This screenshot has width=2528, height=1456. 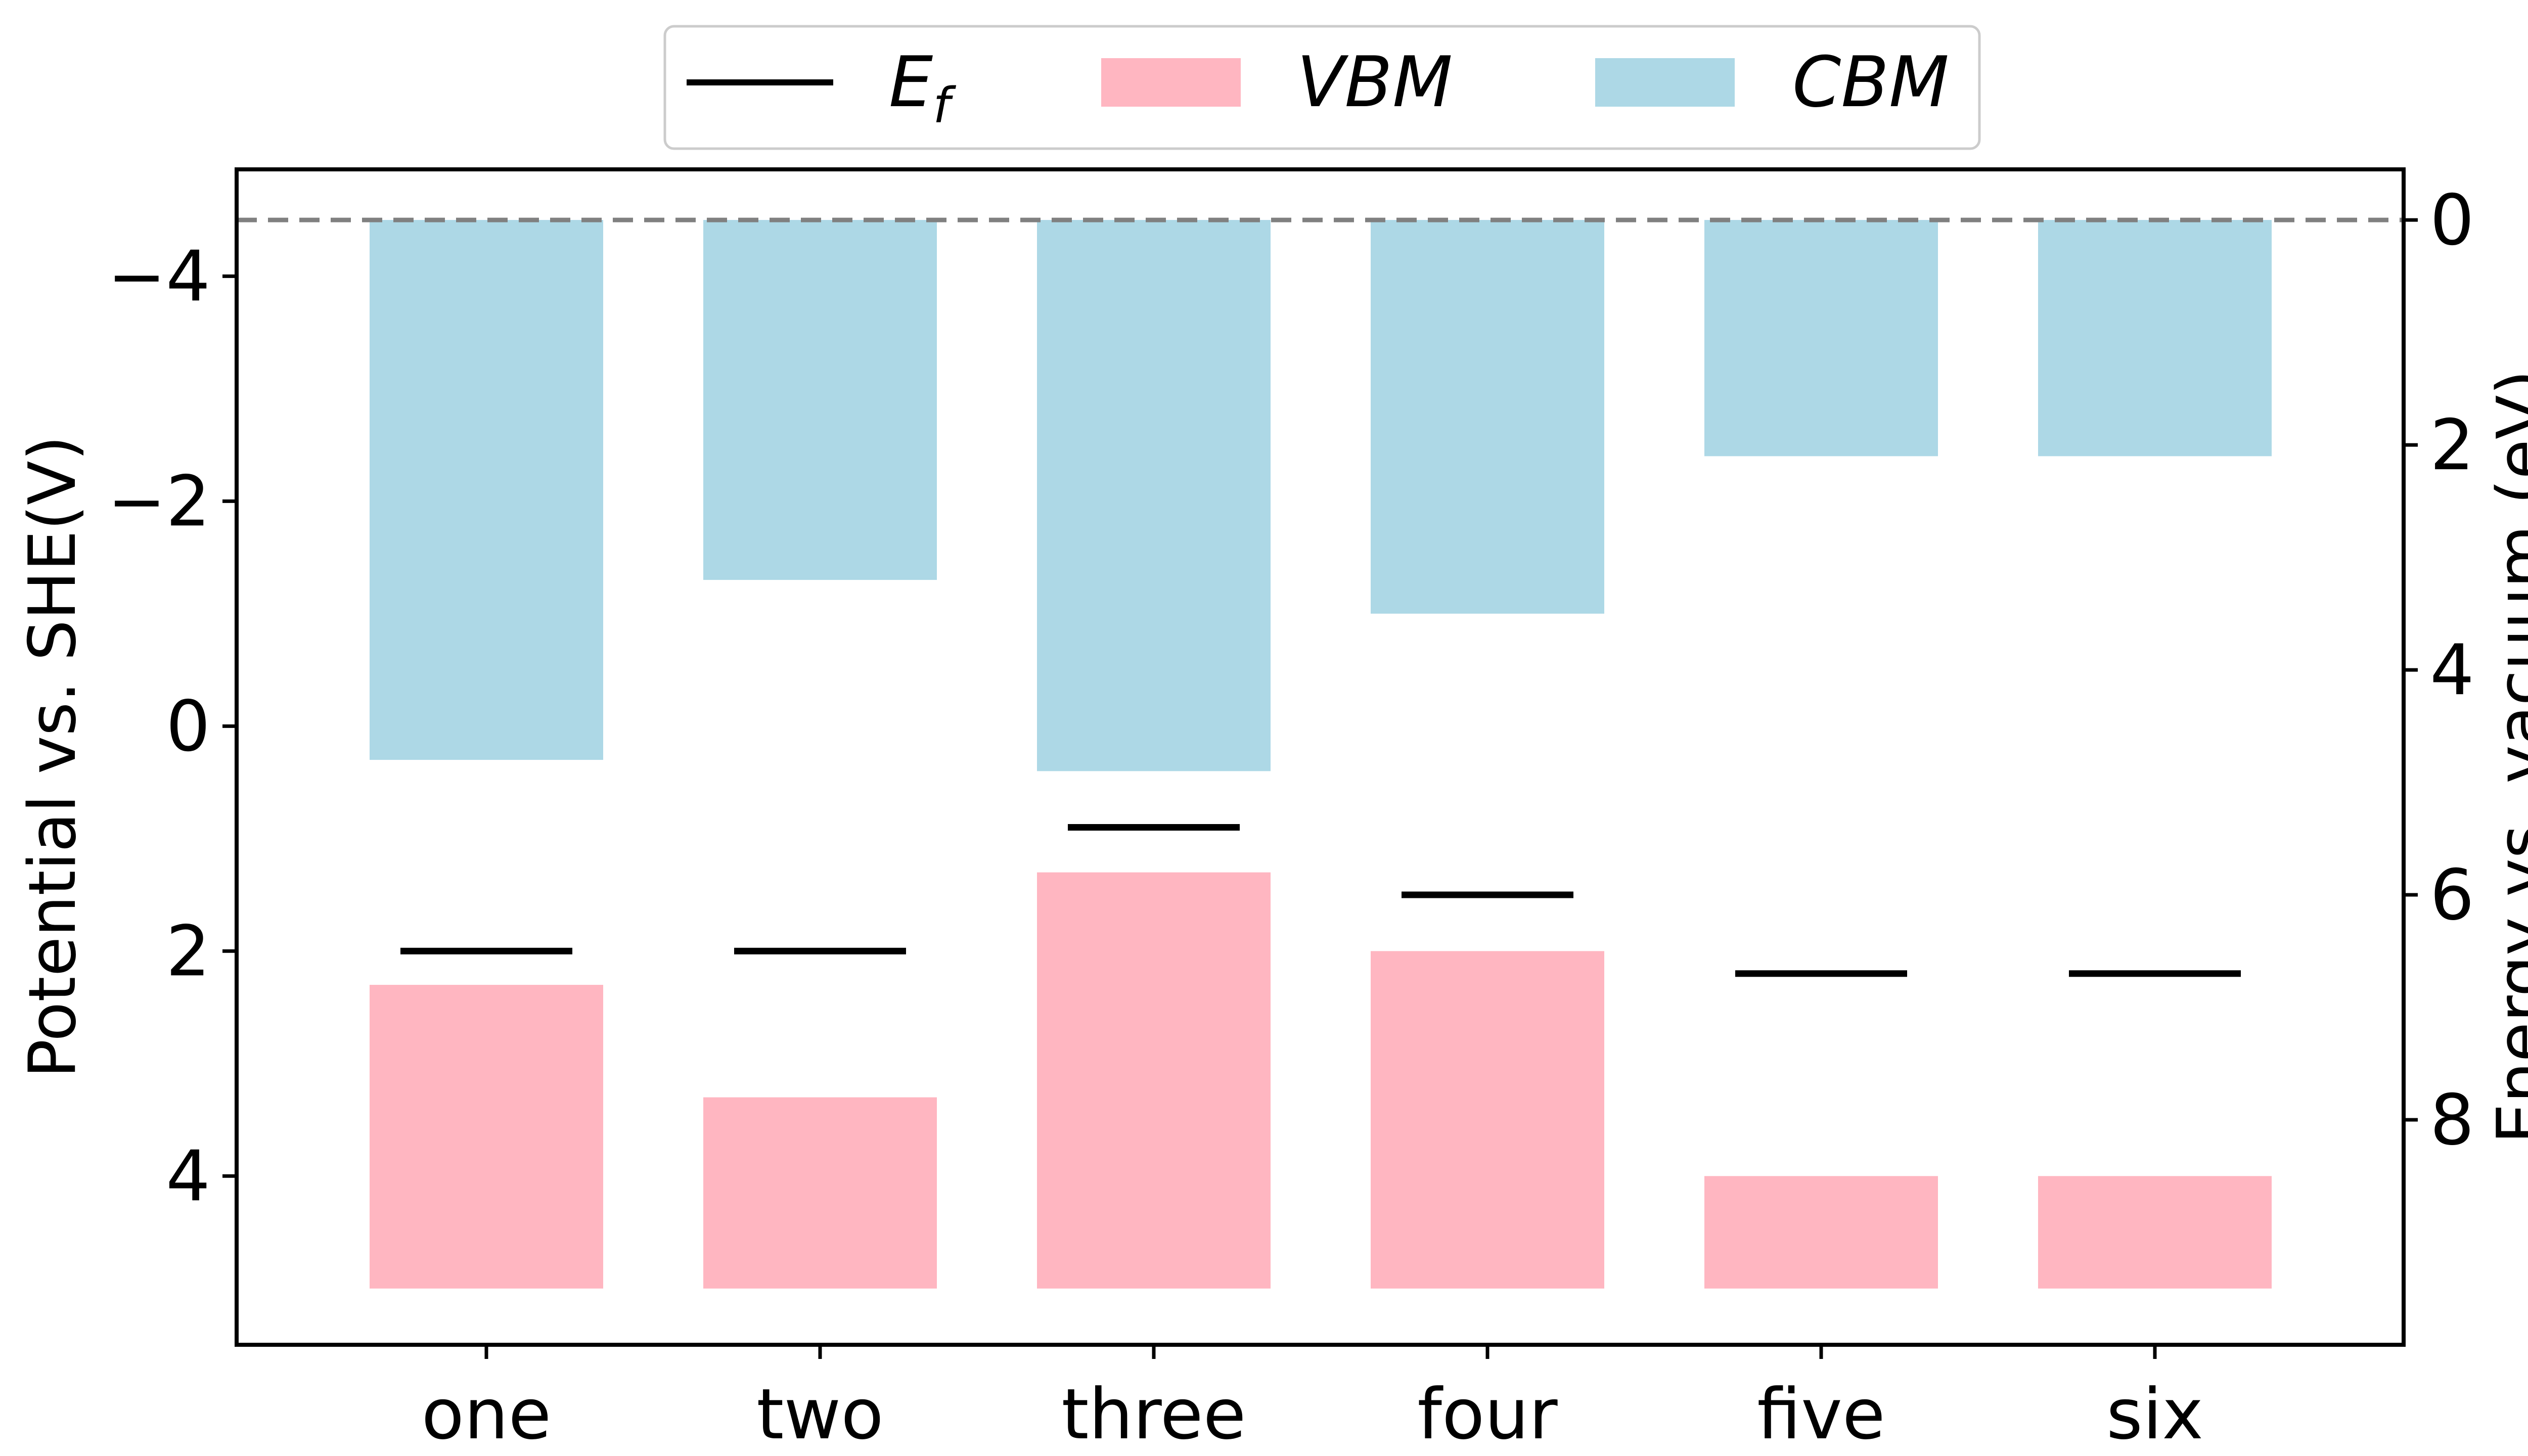 What do you see at coordinates (1665, 82) in the screenshot?
I see `legend-cbm-swatch` at bounding box center [1665, 82].